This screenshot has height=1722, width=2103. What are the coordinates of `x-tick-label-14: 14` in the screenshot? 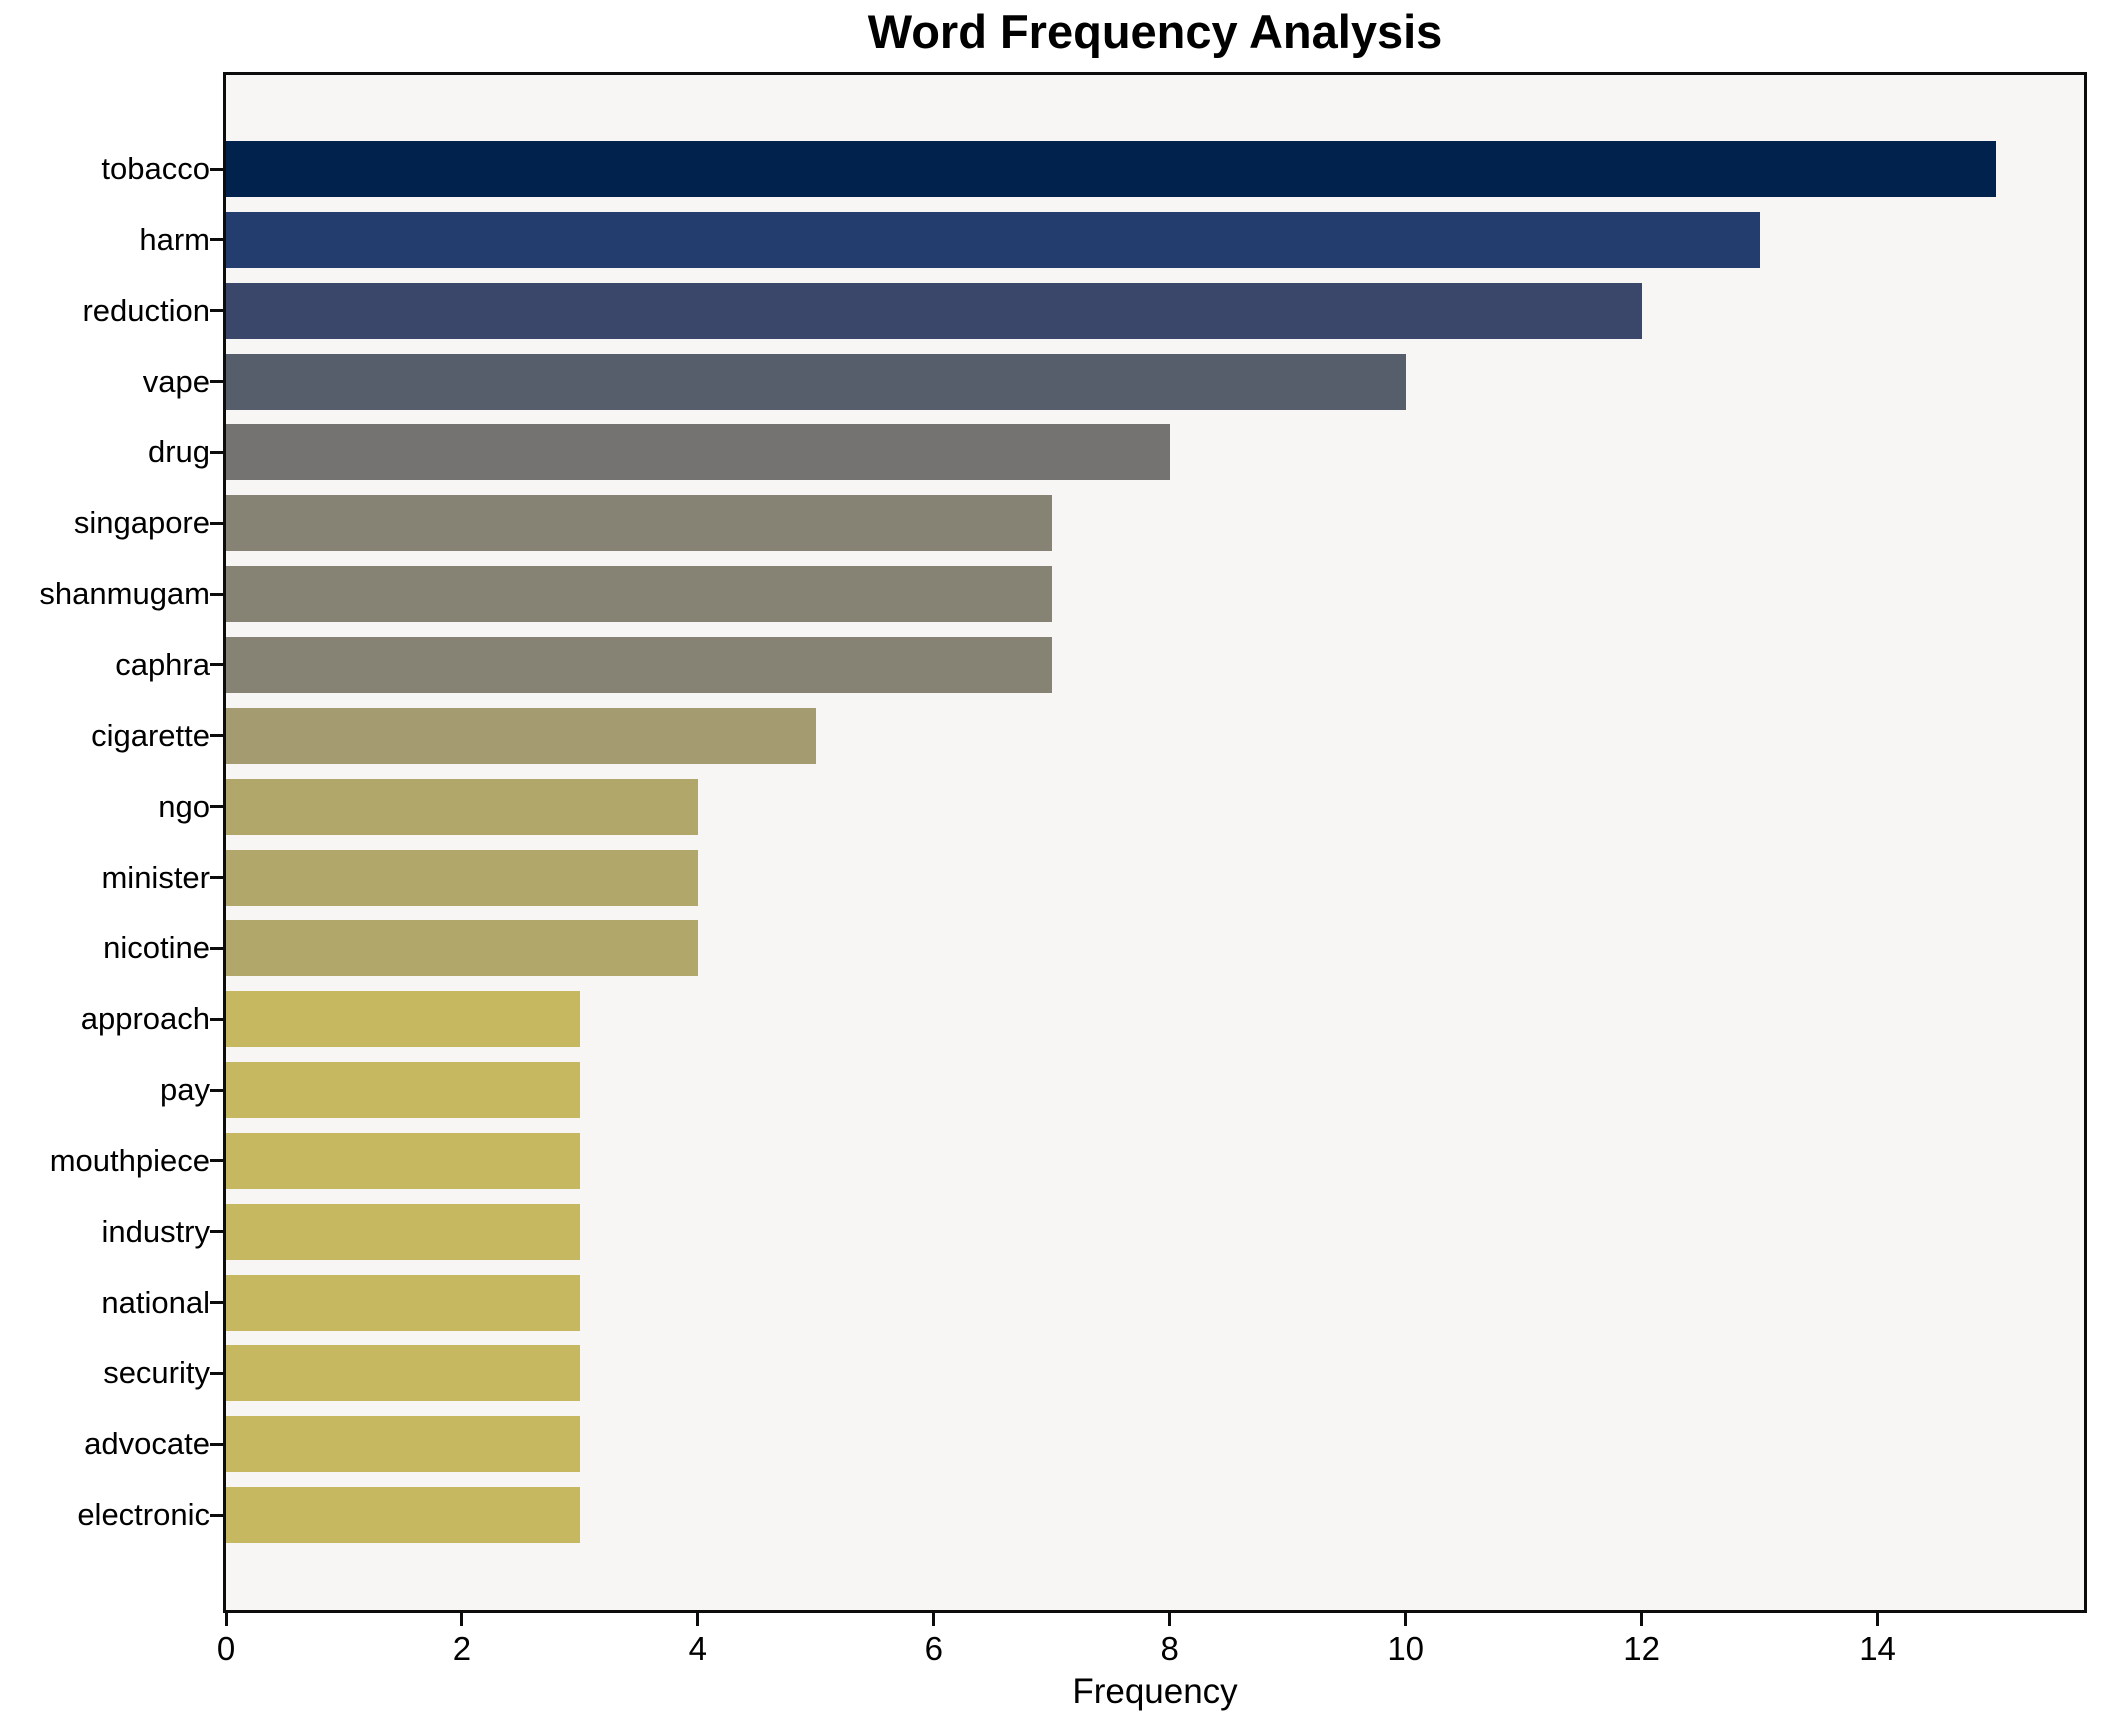 It's located at (1877, 1648).